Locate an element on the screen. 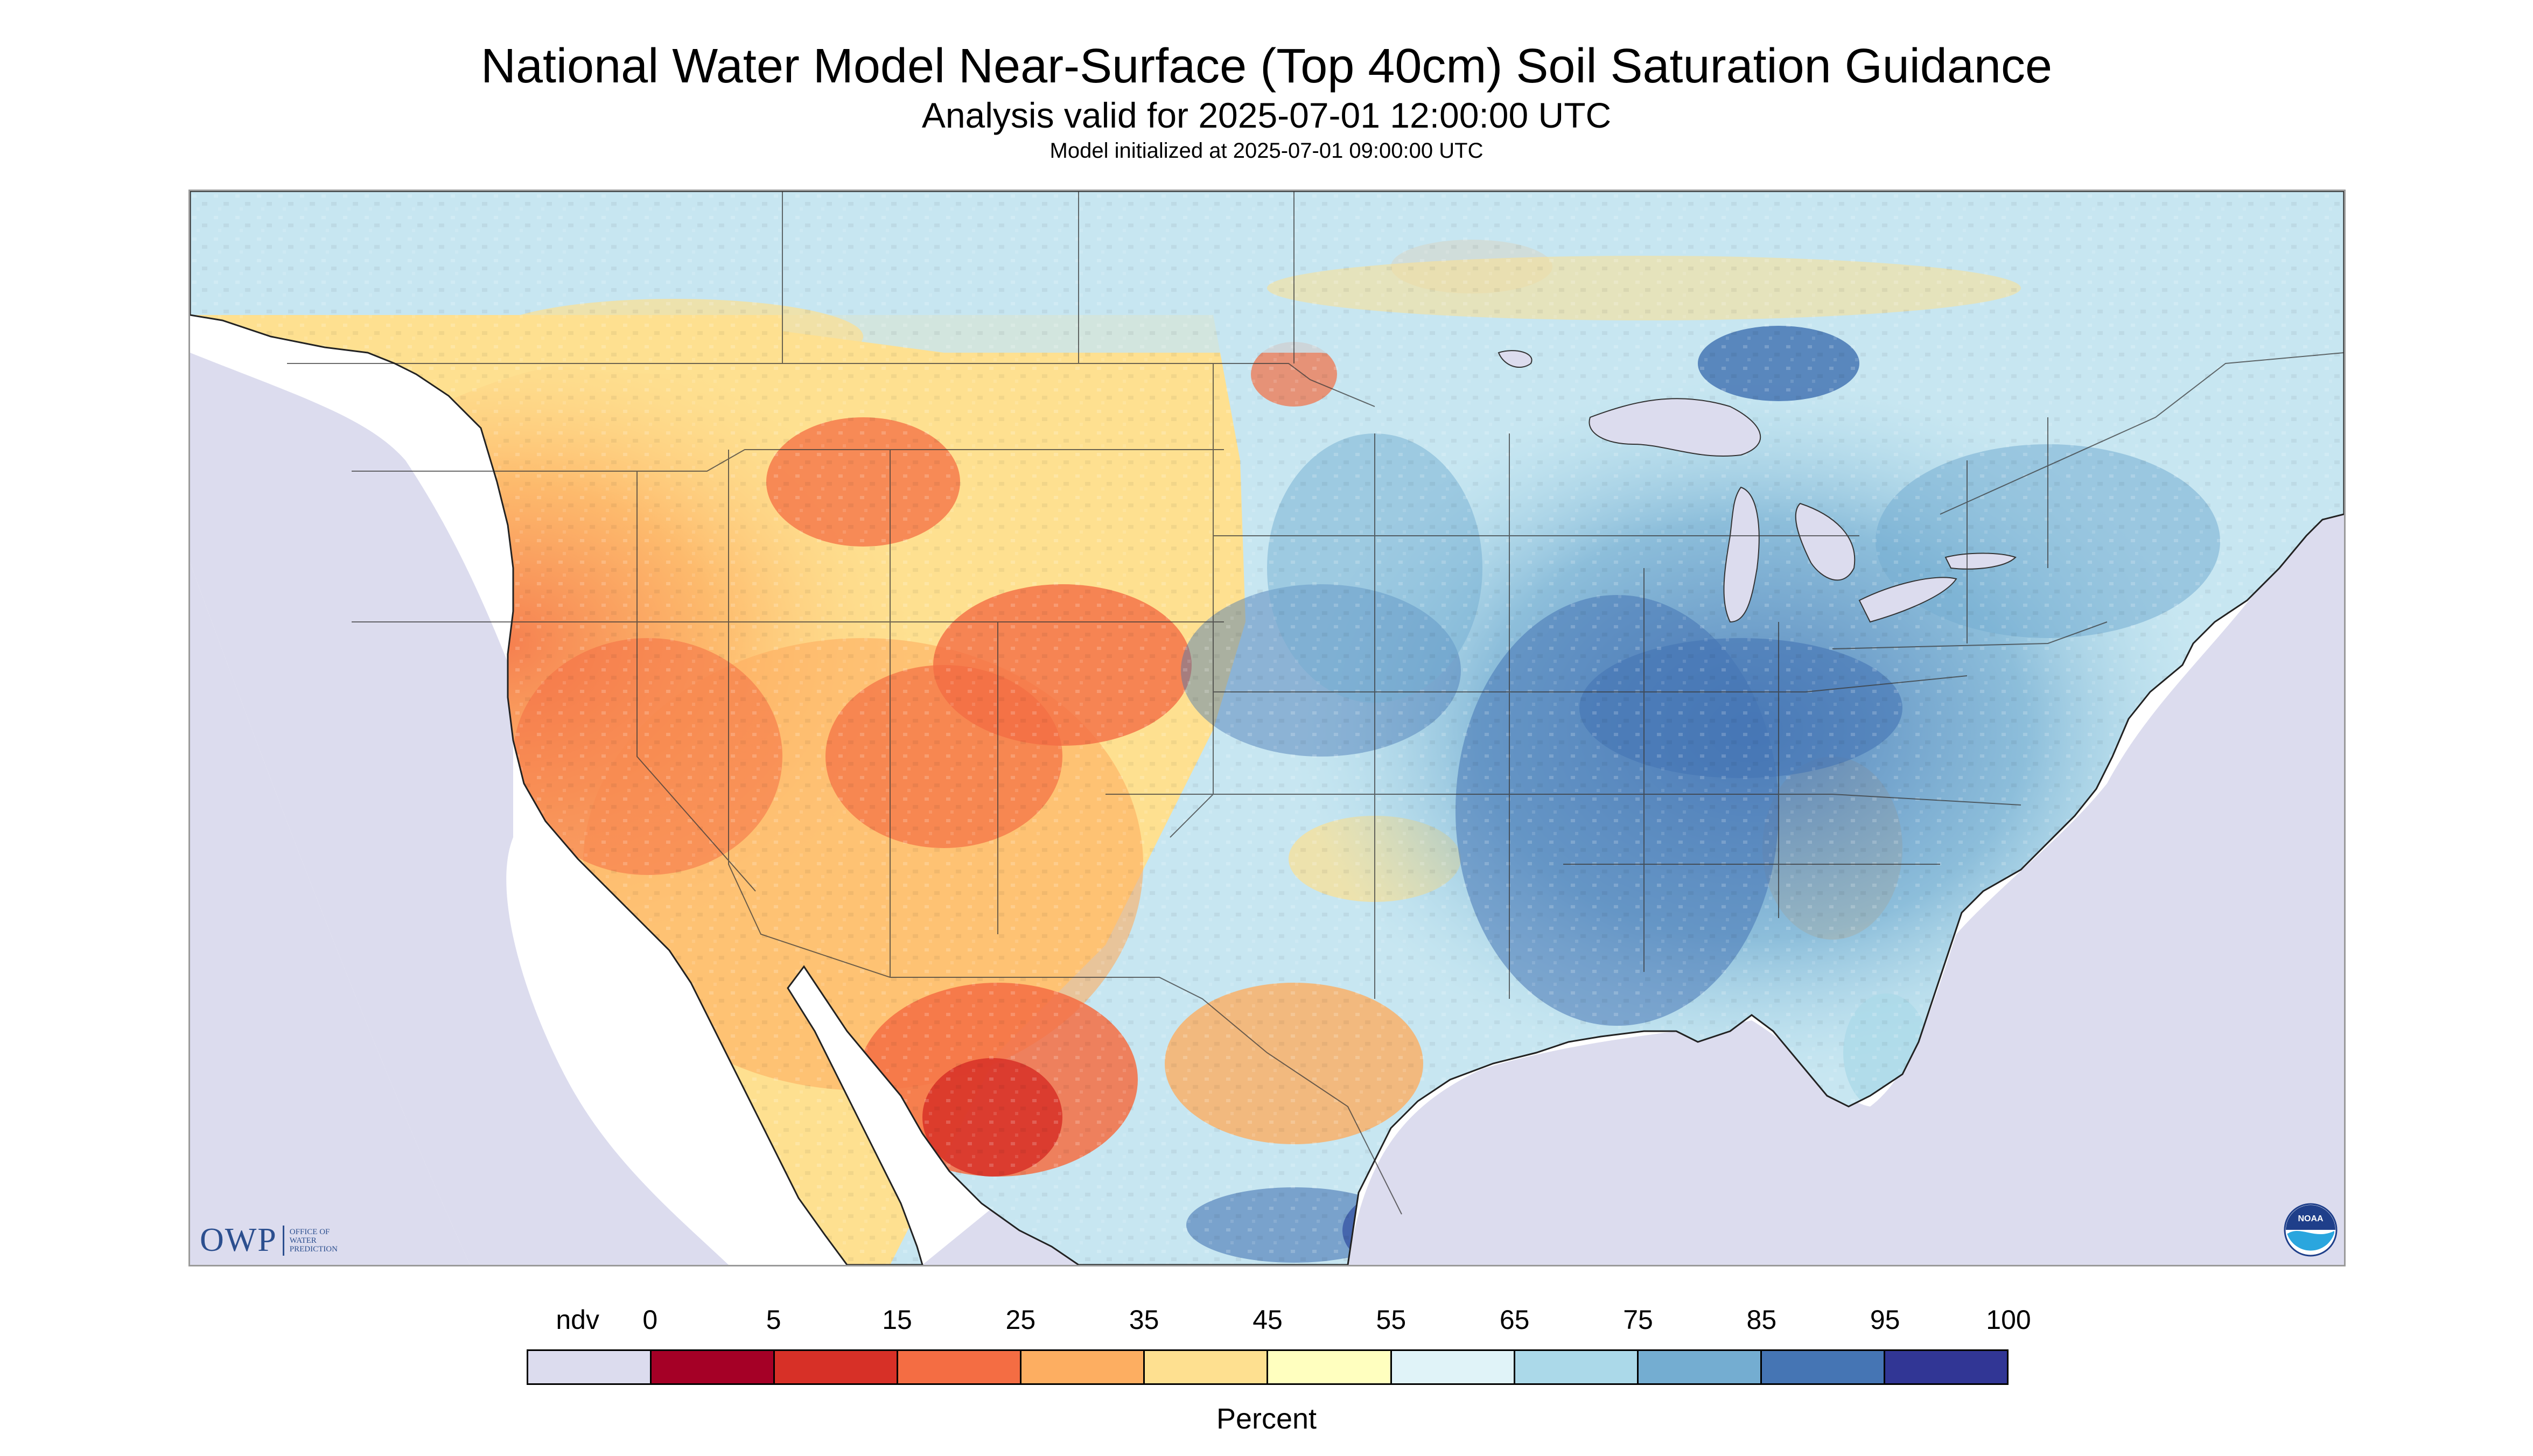 This screenshot has width=2533, height=1456. canada-east-border is located at coordinates (2142, 433).